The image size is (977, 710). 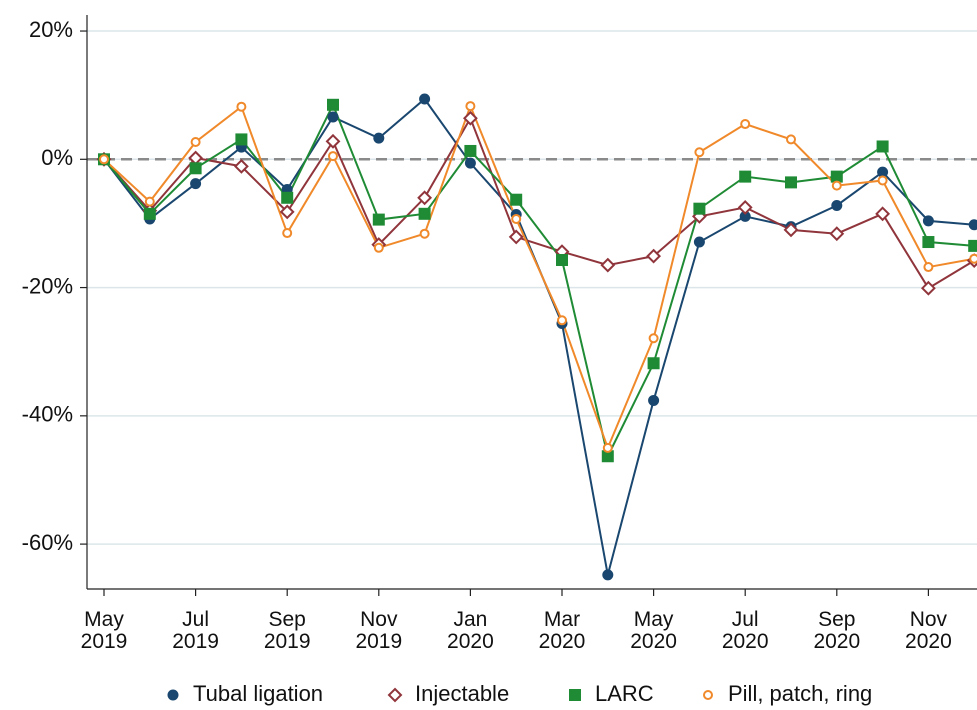 What do you see at coordinates (47, 285) in the screenshot?
I see `y-tick-label: -20%` at bounding box center [47, 285].